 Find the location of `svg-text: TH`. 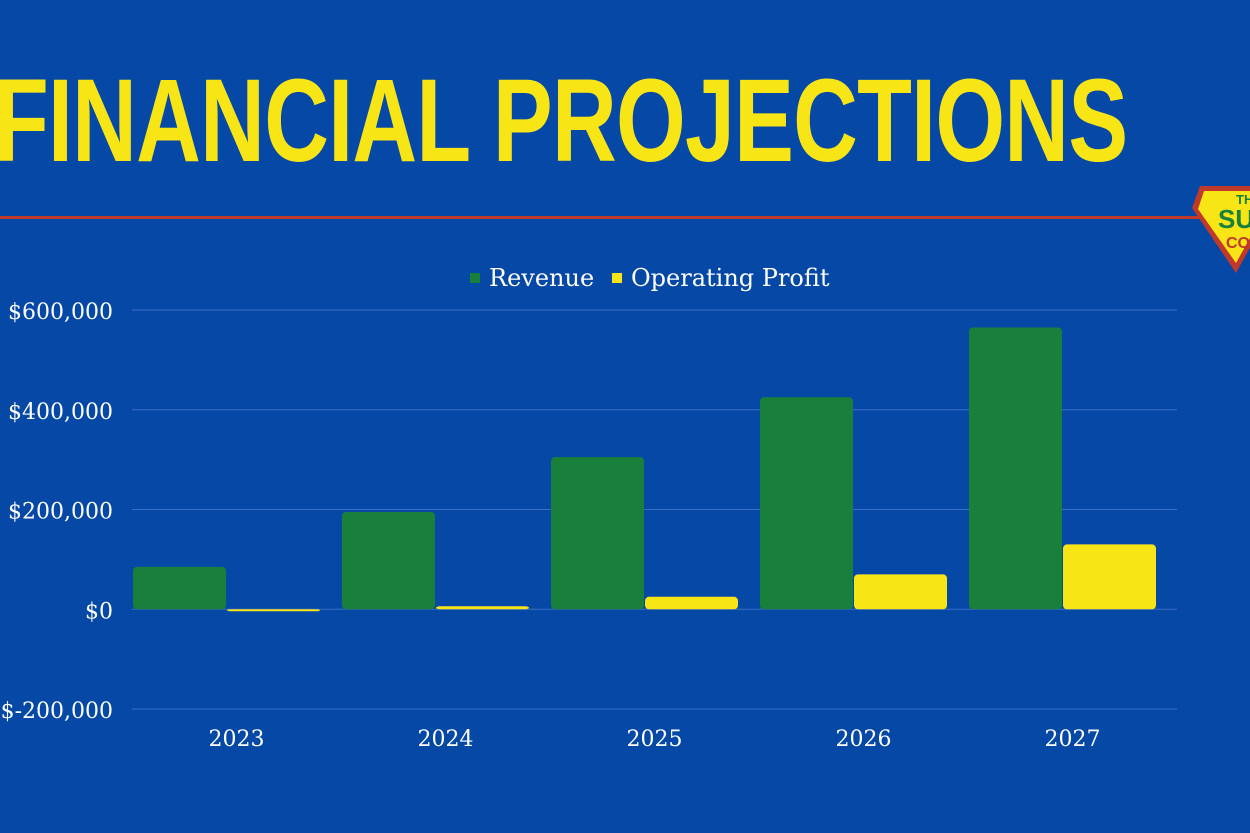

svg-text: TH is located at coordinates (1243, 199).